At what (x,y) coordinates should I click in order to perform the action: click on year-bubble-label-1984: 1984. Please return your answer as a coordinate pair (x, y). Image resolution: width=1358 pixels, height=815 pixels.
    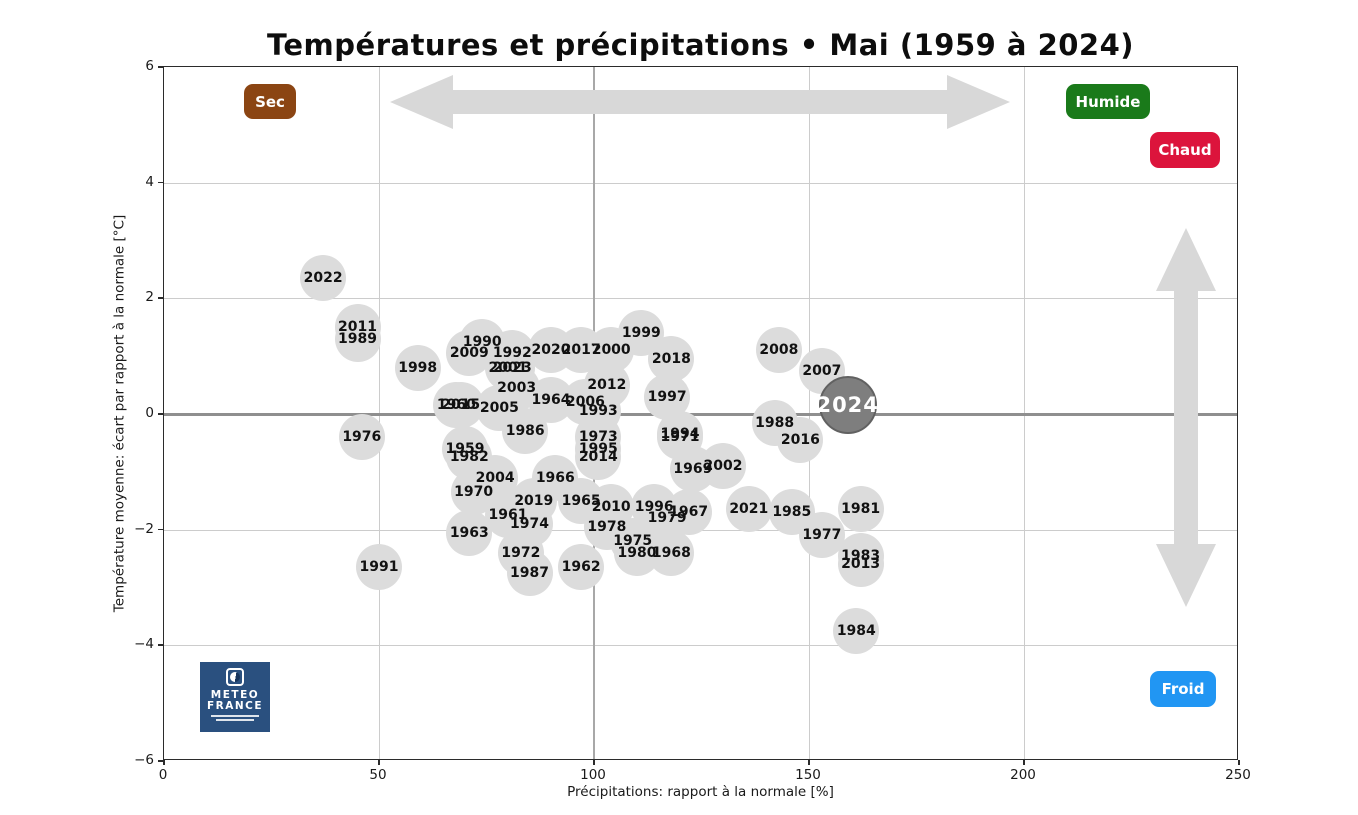
    Looking at the image, I should click on (856, 630).